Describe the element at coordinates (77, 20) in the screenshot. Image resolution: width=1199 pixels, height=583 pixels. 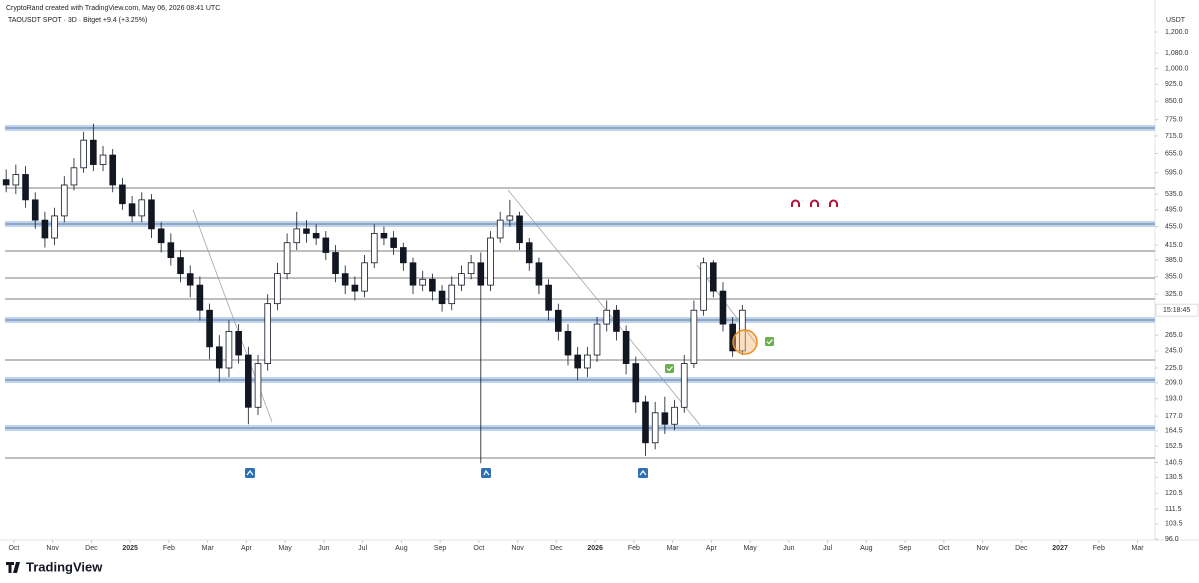
I see `symbol: TAOUSDT SPOT · 3D · Bitget +9.4 (+3.25%)` at that location.